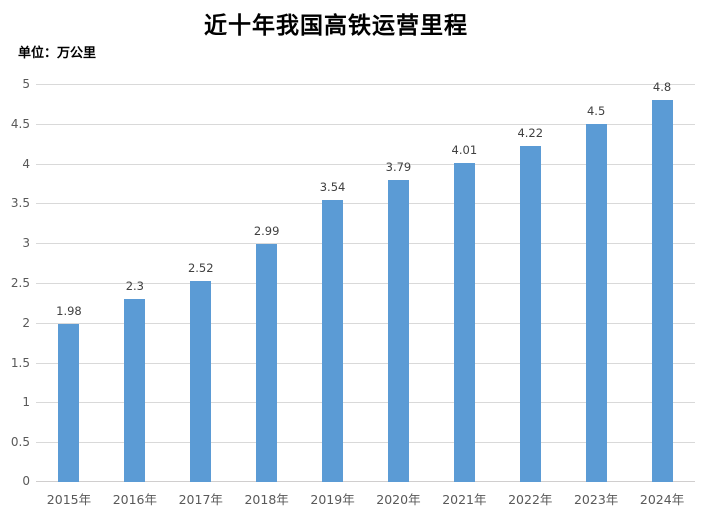 The width and height of the screenshot is (702, 520). I want to click on y-axis-tick-label: 0.5, so click(20, 442).